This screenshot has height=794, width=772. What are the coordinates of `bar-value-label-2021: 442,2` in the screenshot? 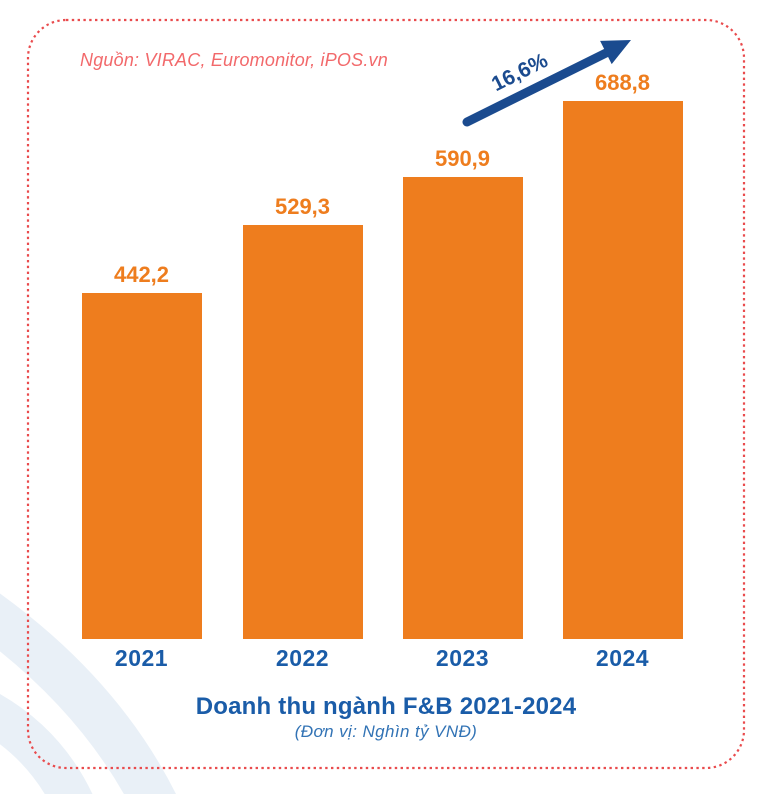 It's located at (141, 274).